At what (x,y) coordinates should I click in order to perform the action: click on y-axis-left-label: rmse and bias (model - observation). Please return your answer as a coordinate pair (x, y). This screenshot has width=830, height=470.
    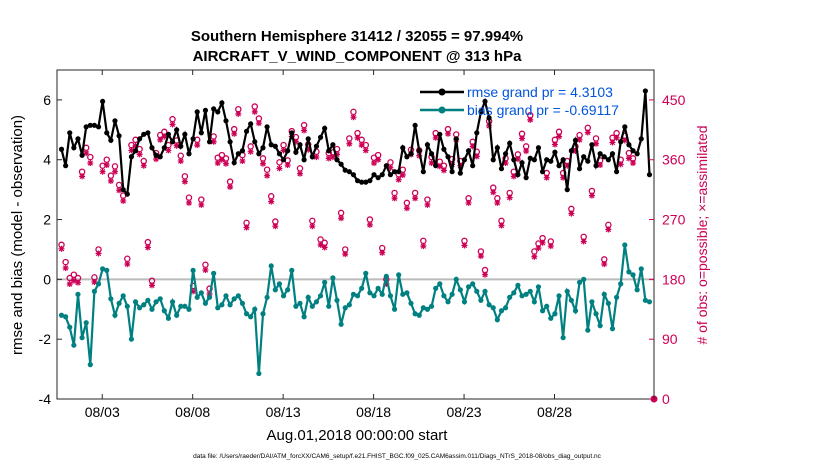
    Looking at the image, I should click on (17, 235).